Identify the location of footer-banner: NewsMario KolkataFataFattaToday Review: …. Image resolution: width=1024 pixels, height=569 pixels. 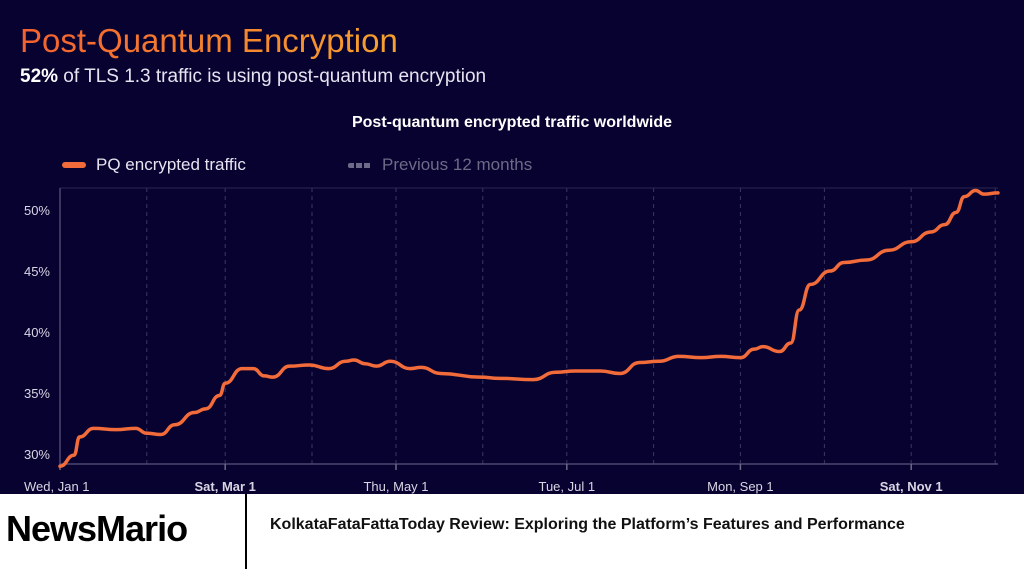
(512, 531).